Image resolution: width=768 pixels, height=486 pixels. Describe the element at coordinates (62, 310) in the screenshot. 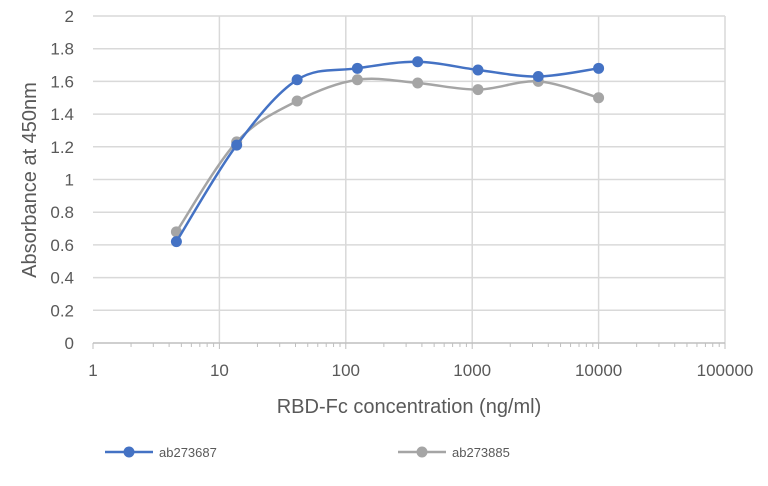

I see `y-tick-label: 0.2` at that location.